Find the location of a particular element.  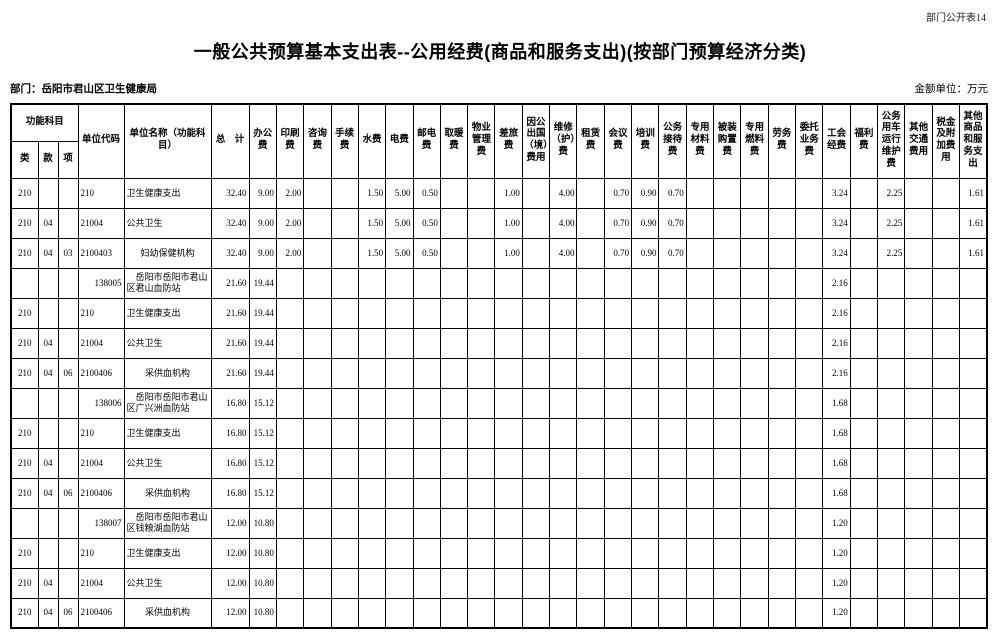

table-row: 210 210 卫生健康支出 21.60 19.44 2.16 is located at coordinates (499, 313).